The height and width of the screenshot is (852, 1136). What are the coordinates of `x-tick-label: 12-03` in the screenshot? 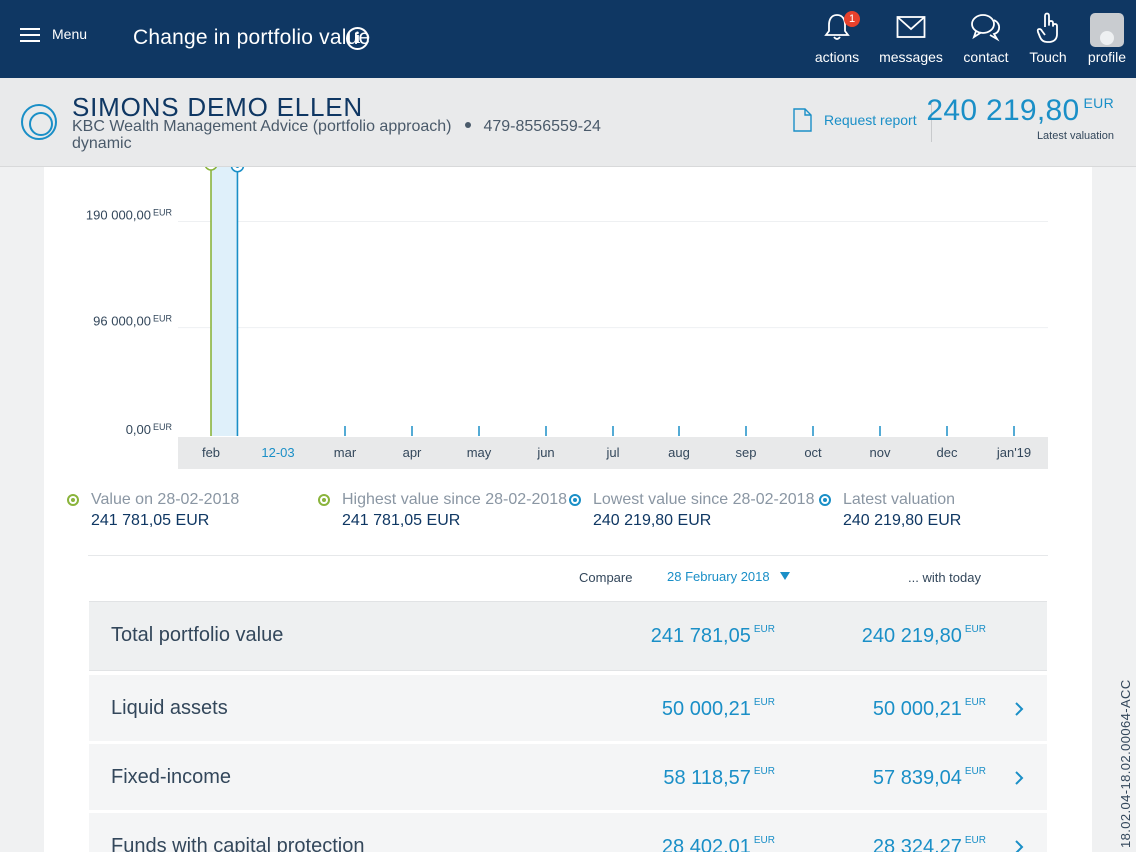 It's located at (277, 452).